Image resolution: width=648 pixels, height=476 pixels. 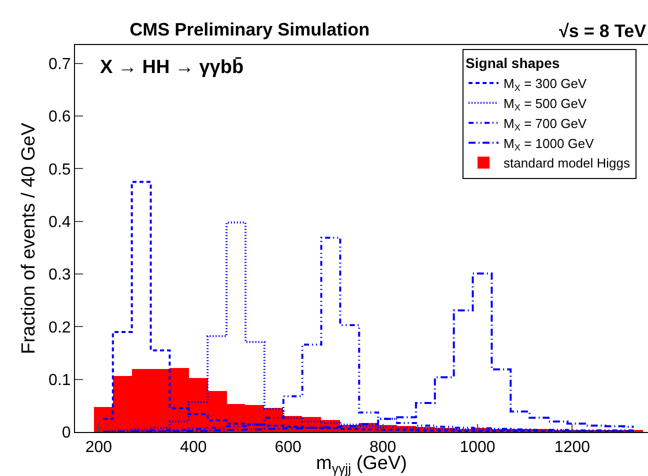 What do you see at coordinates (288, 447) in the screenshot?
I see `x-tick-label: 600` at bounding box center [288, 447].